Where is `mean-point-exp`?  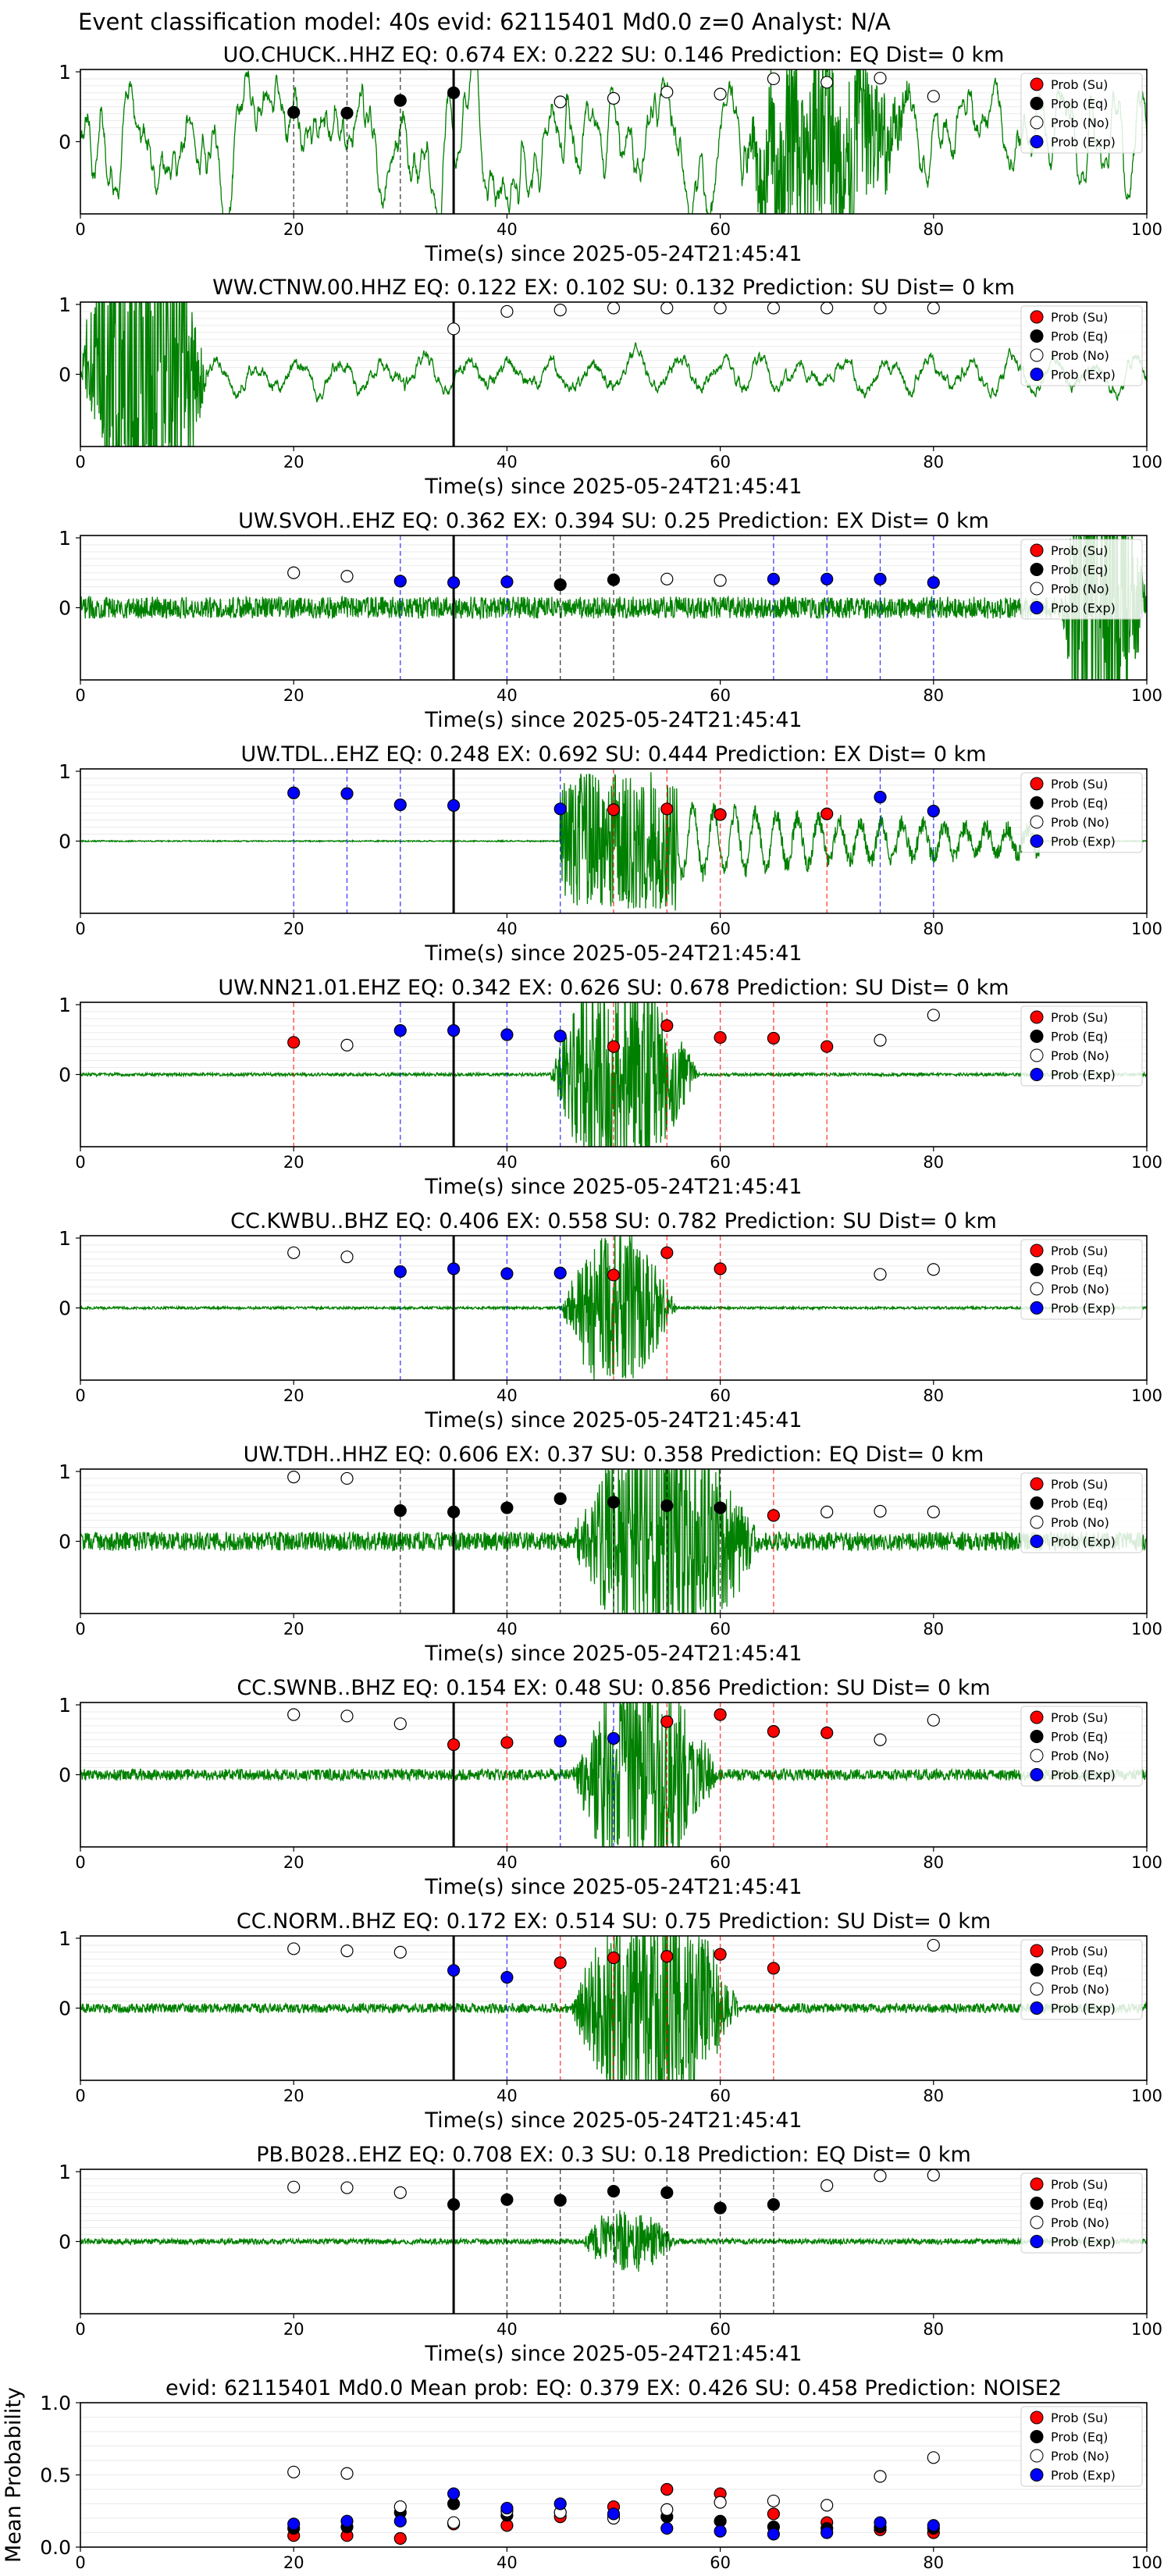 mean-point-exp is located at coordinates (560, 2503).